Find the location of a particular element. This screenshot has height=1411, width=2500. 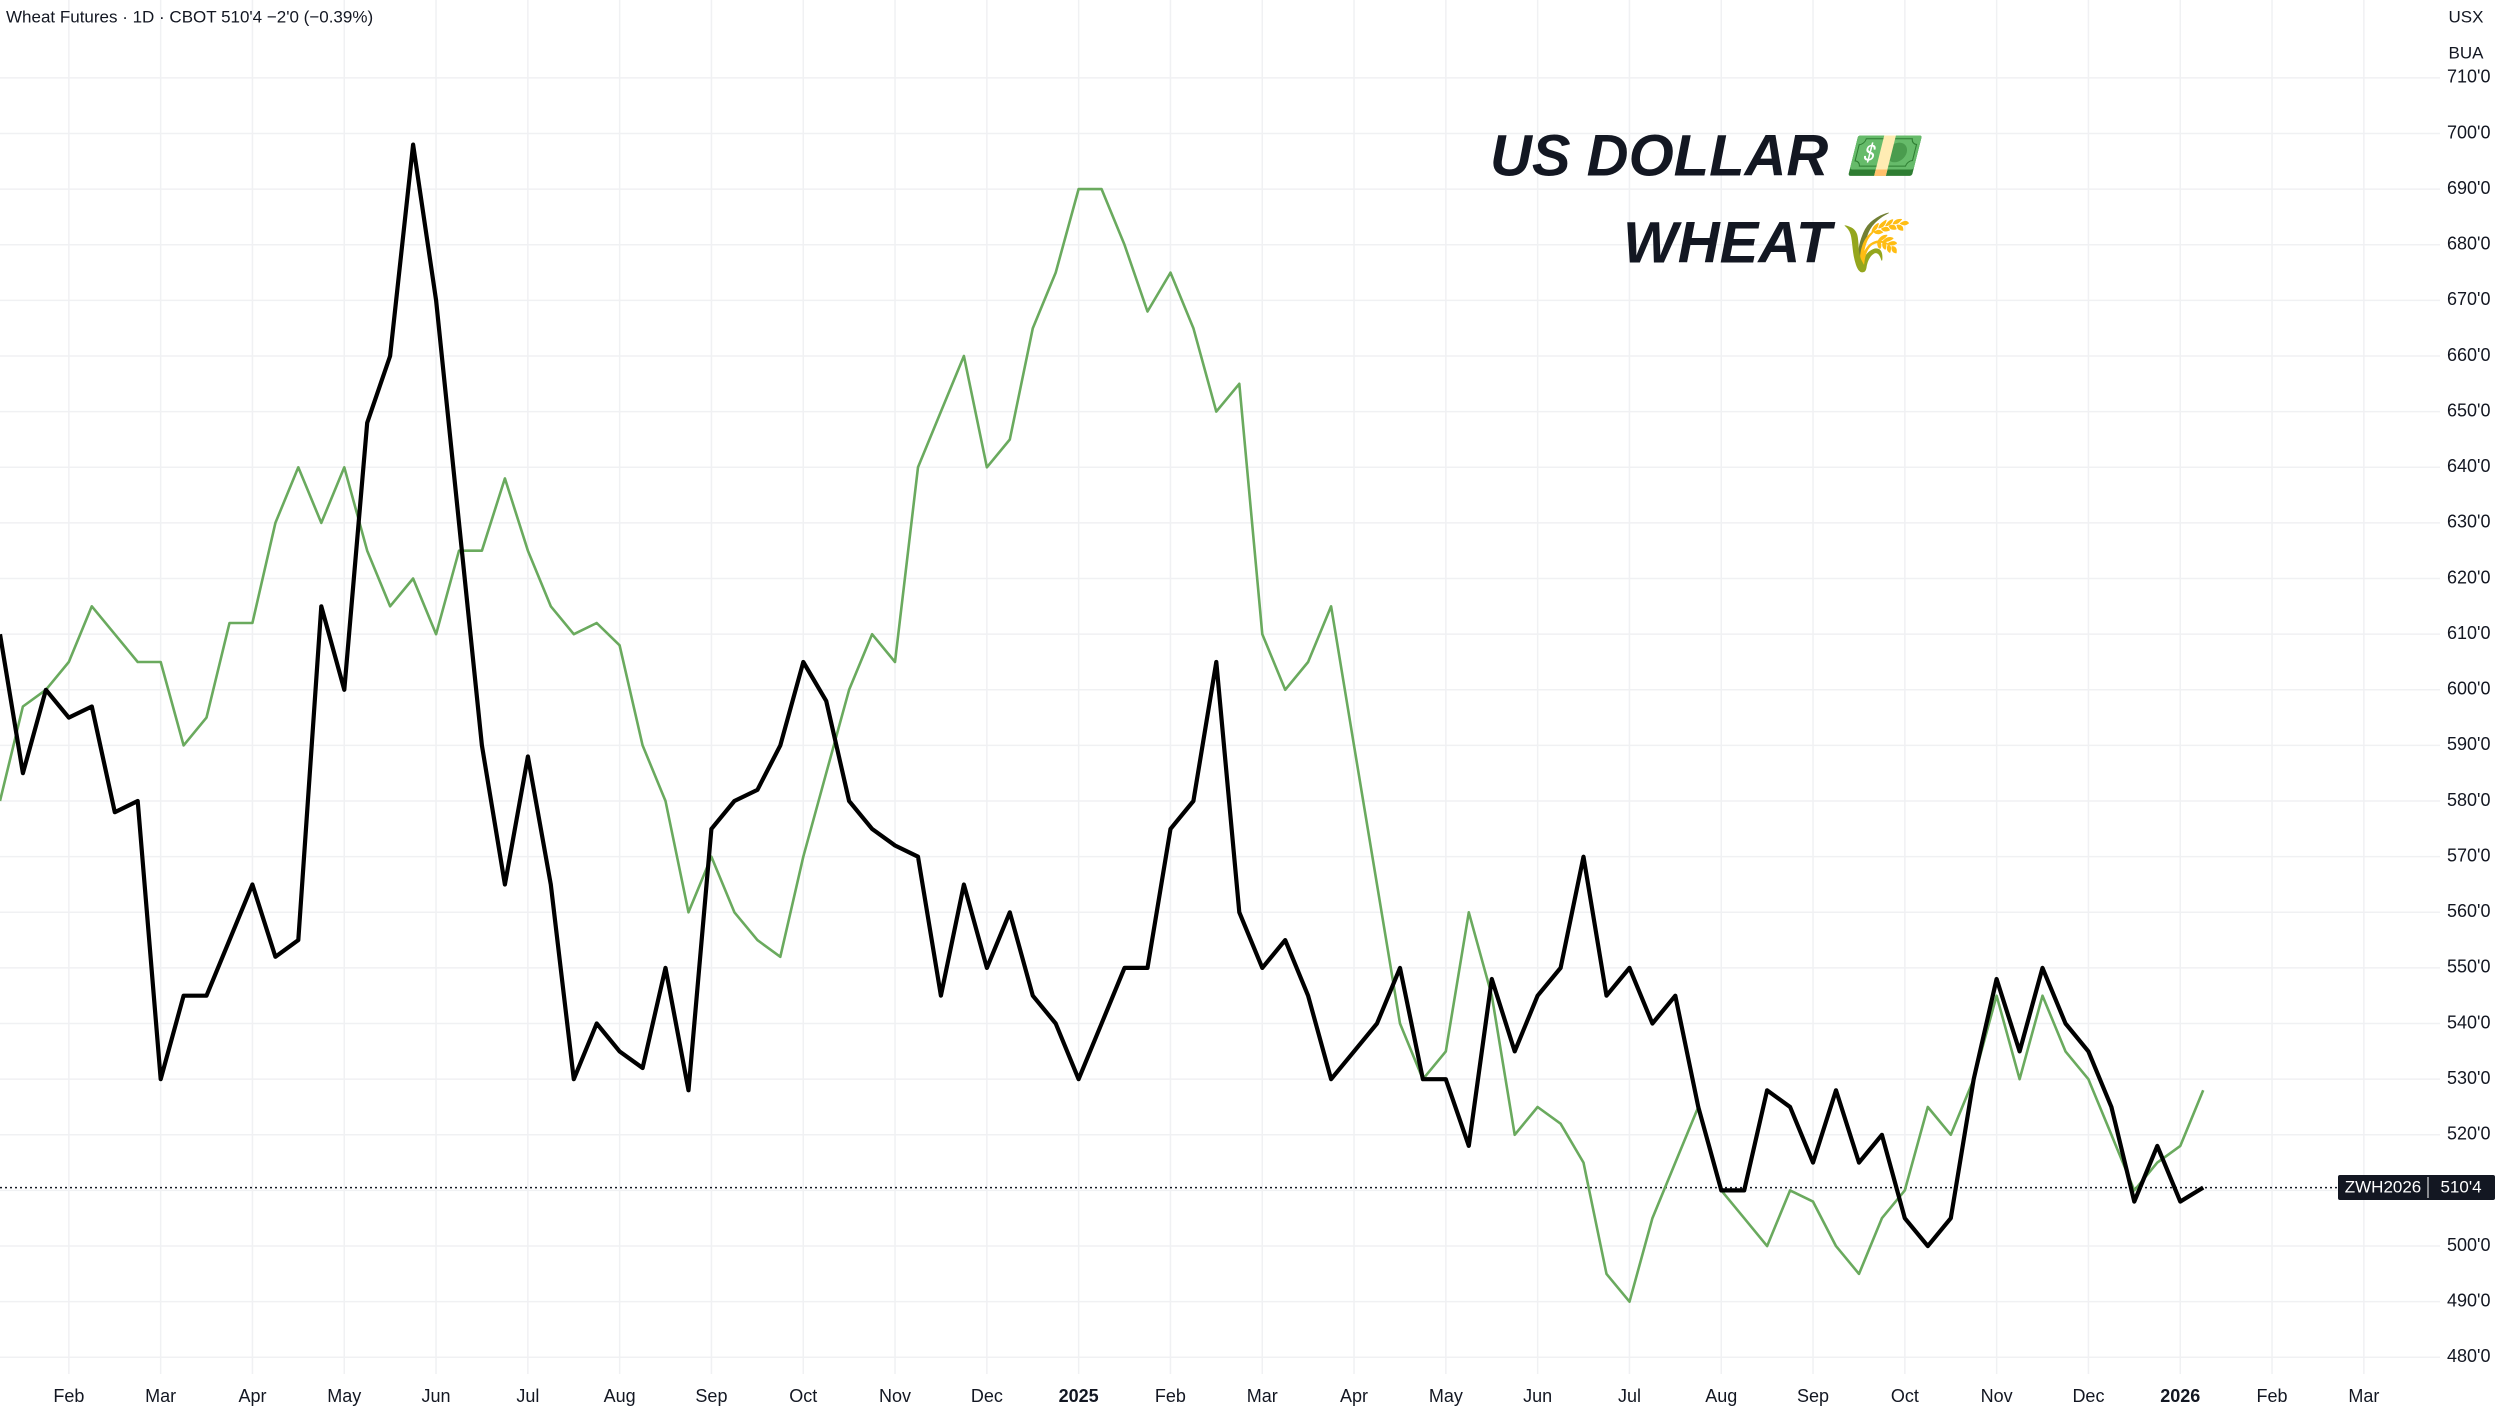

y-tick-label: 570'0 is located at coordinates (2468, 855).